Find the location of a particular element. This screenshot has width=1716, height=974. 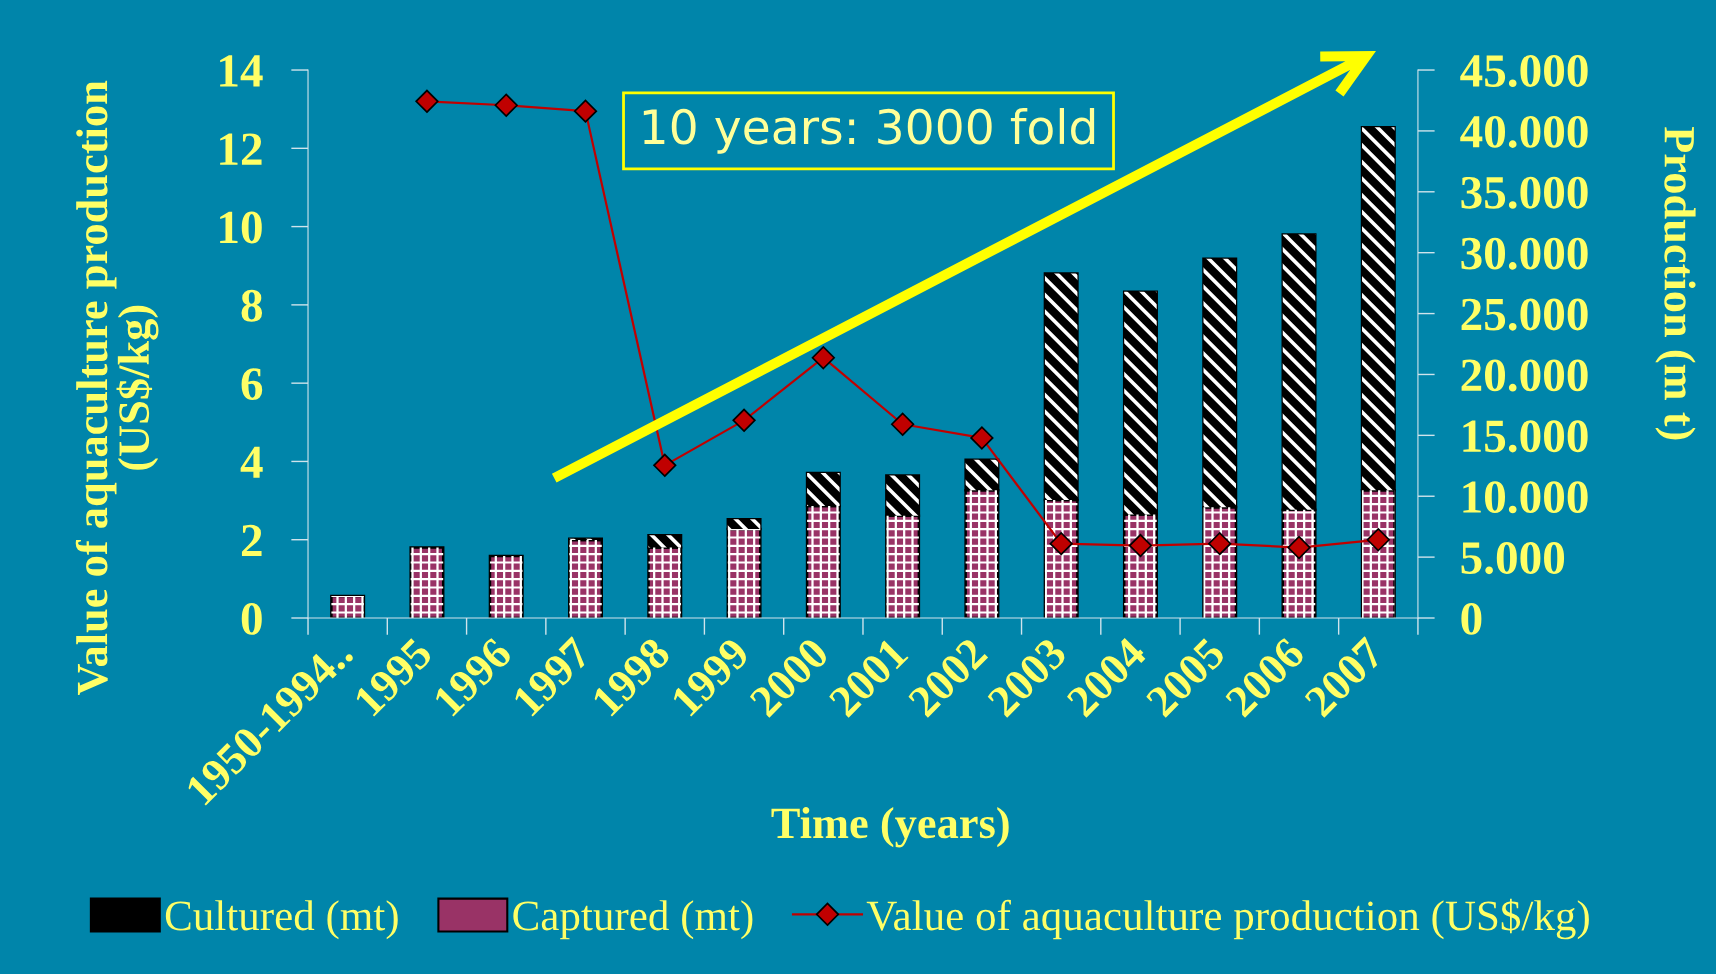

y-tick-label: 0 is located at coordinates (251, 618).